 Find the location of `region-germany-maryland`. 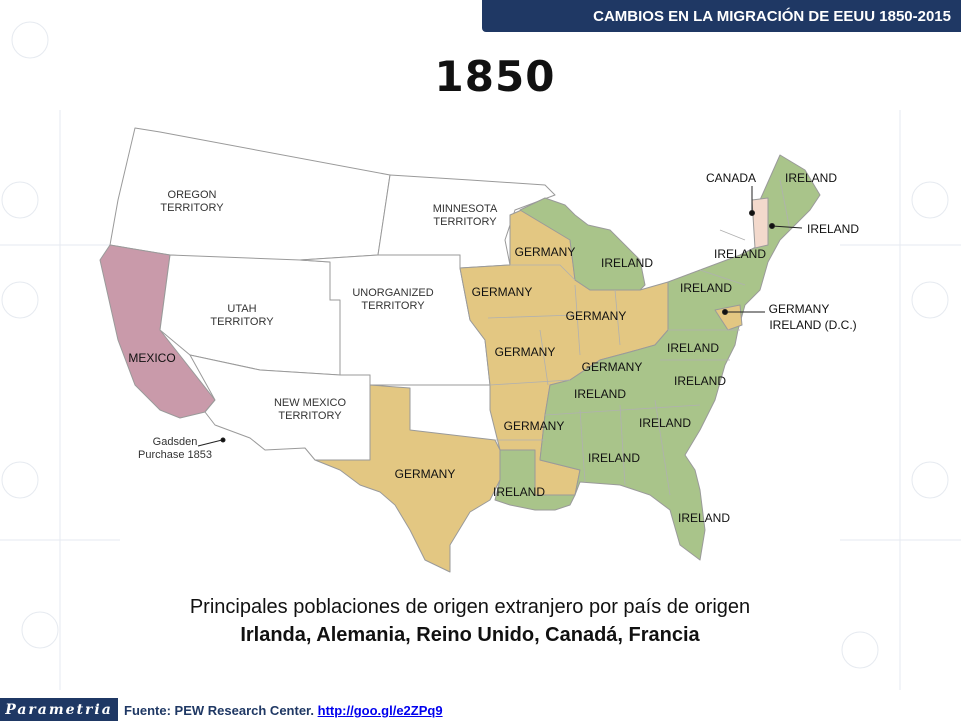

region-germany-maryland is located at coordinates (728, 317).